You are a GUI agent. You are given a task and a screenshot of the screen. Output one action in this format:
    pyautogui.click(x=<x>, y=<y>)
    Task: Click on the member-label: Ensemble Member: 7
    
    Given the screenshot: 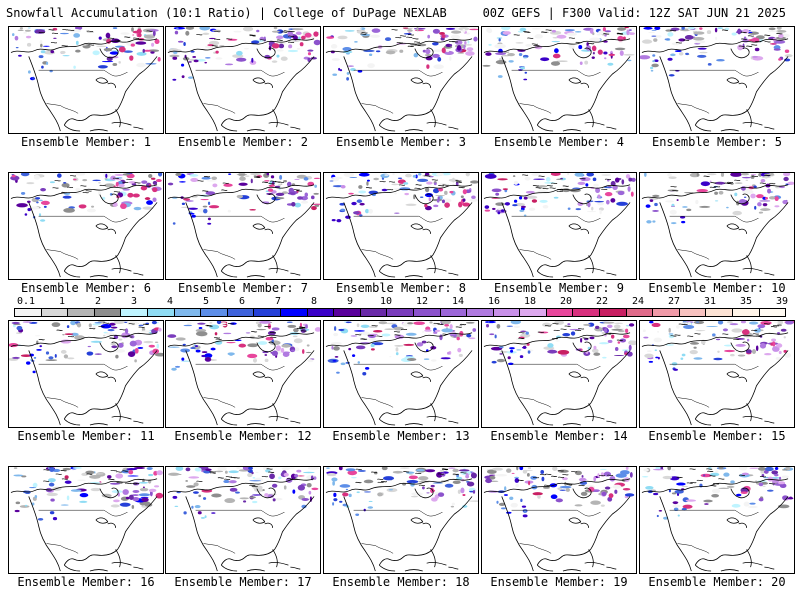 What is the action you would take?
    pyautogui.click(x=243, y=288)
    